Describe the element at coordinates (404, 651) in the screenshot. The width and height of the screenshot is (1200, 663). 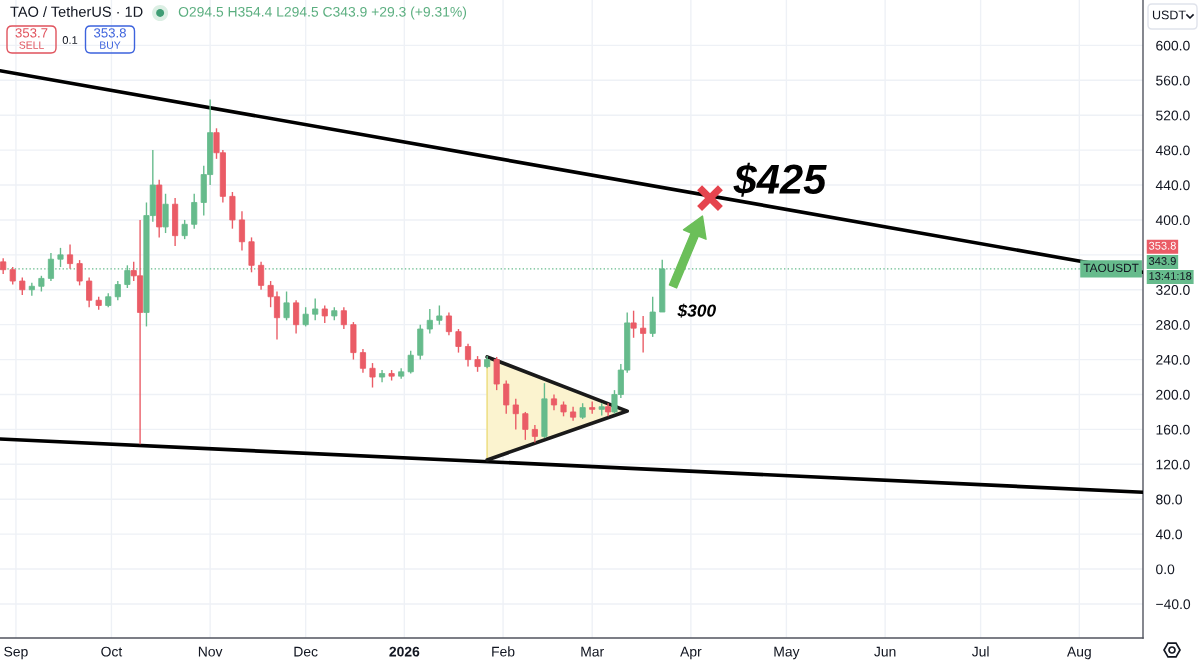
I see `x-tick-label: 2026` at that location.